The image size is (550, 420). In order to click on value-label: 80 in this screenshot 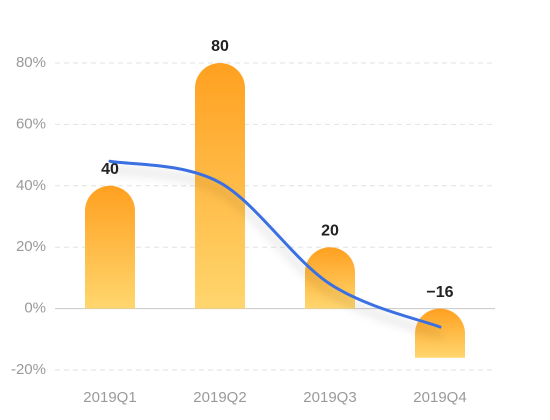, I will do `click(220, 46)`.